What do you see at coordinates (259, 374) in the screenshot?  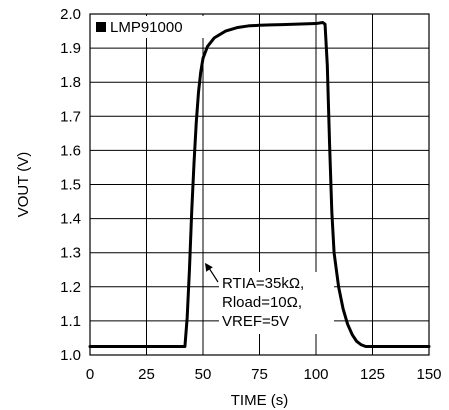 I see `x-tick-label: 75` at bounding box center [259, 374].